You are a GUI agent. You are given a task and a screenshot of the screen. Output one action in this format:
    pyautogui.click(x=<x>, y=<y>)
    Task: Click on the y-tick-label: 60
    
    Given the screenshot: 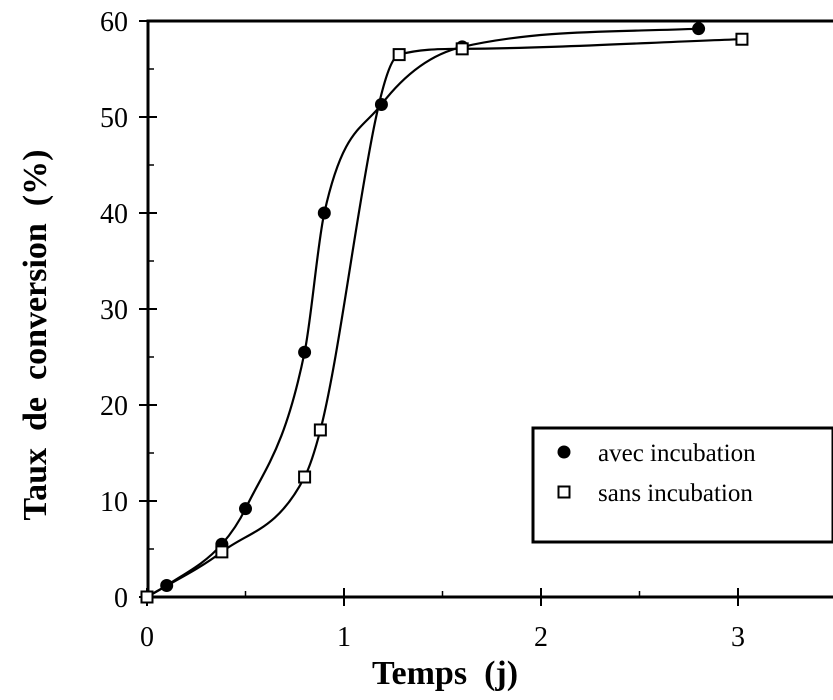 What is the action you would take?
    pyautogui.click(x=114, y=22)
    